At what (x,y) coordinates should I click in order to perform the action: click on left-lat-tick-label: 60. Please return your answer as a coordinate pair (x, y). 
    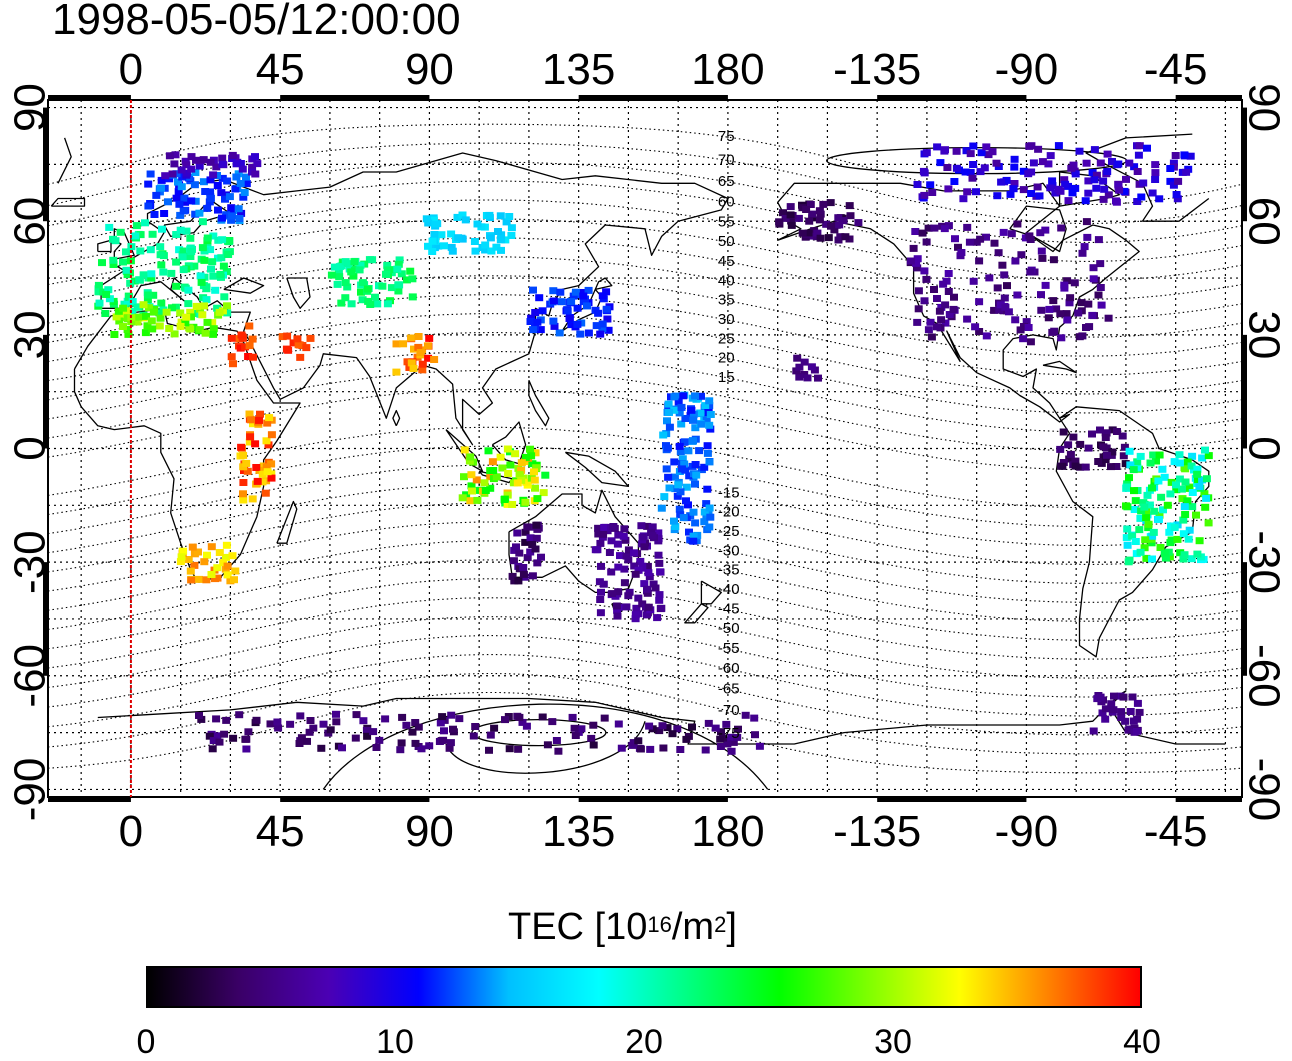
    Looking at the image, I should click on (30, 221).